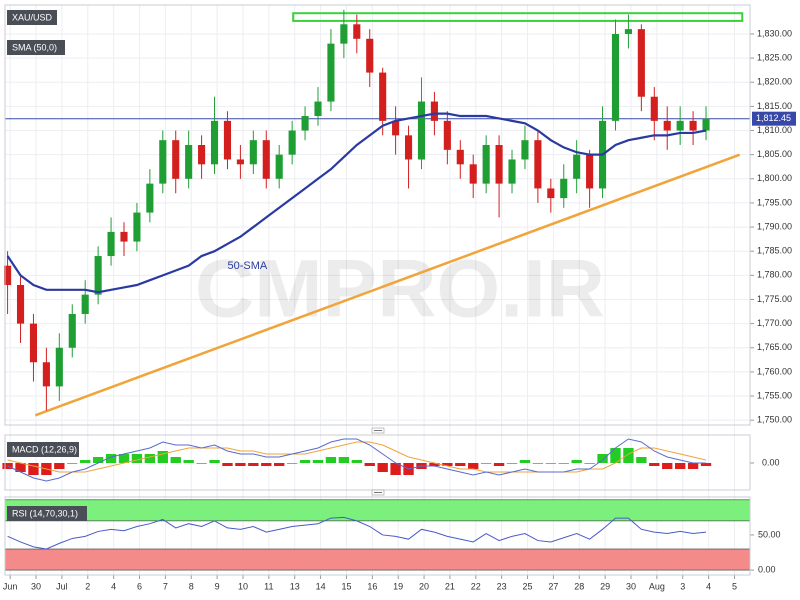 This screenshot has height=600, width=800. Describe the element at coordinates (268, 586) in the screenshot. I see `x-tick-label: 11` at that location.